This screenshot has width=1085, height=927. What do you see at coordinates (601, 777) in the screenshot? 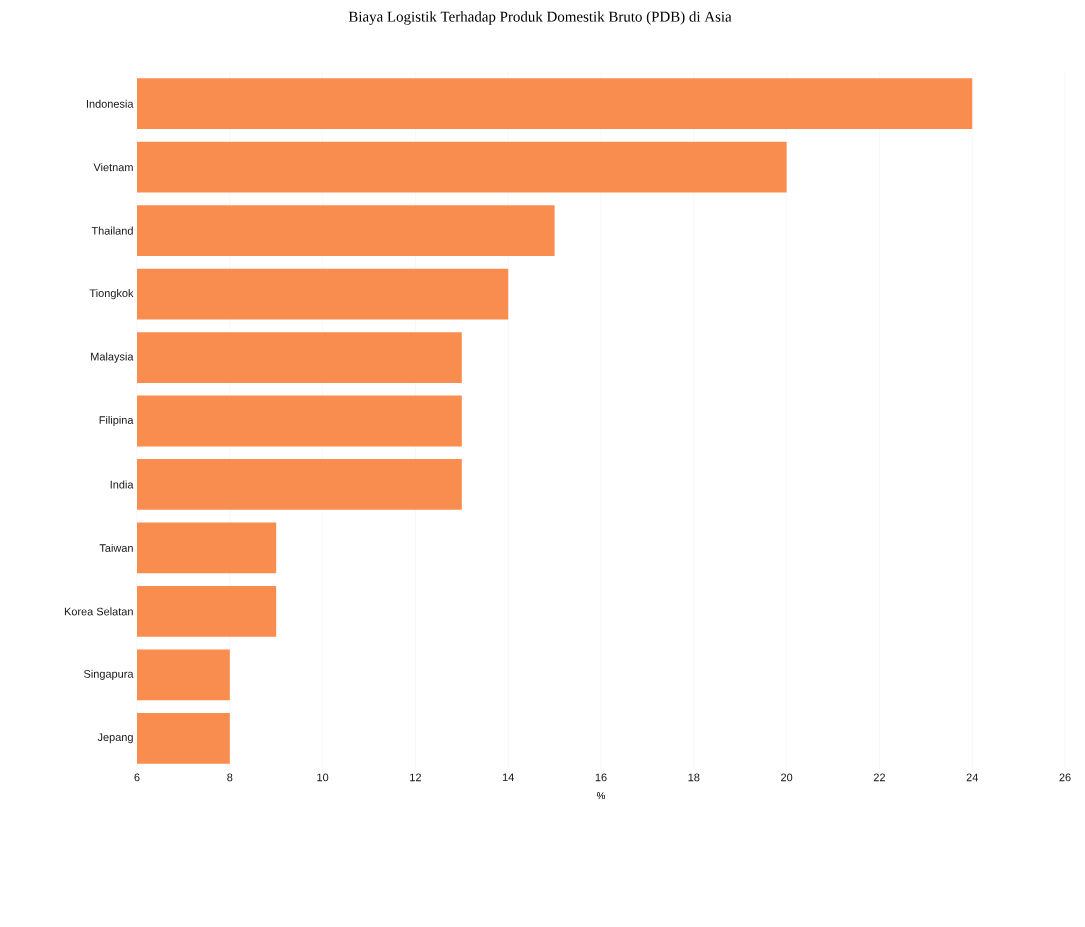
I see `x-tick-label: 16` at bounding box center [601, 777].